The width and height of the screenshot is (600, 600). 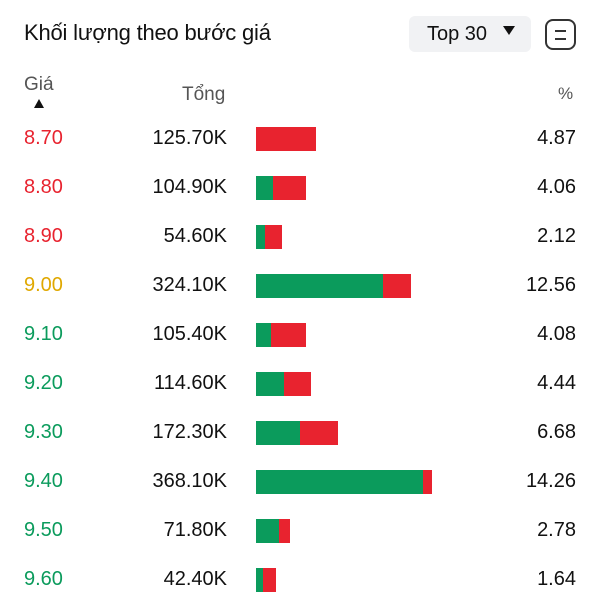 What do you see at coordinates (43, 481) in the screenshot?
I see `price-cell: 9.40` at bounding box center [43, 481].